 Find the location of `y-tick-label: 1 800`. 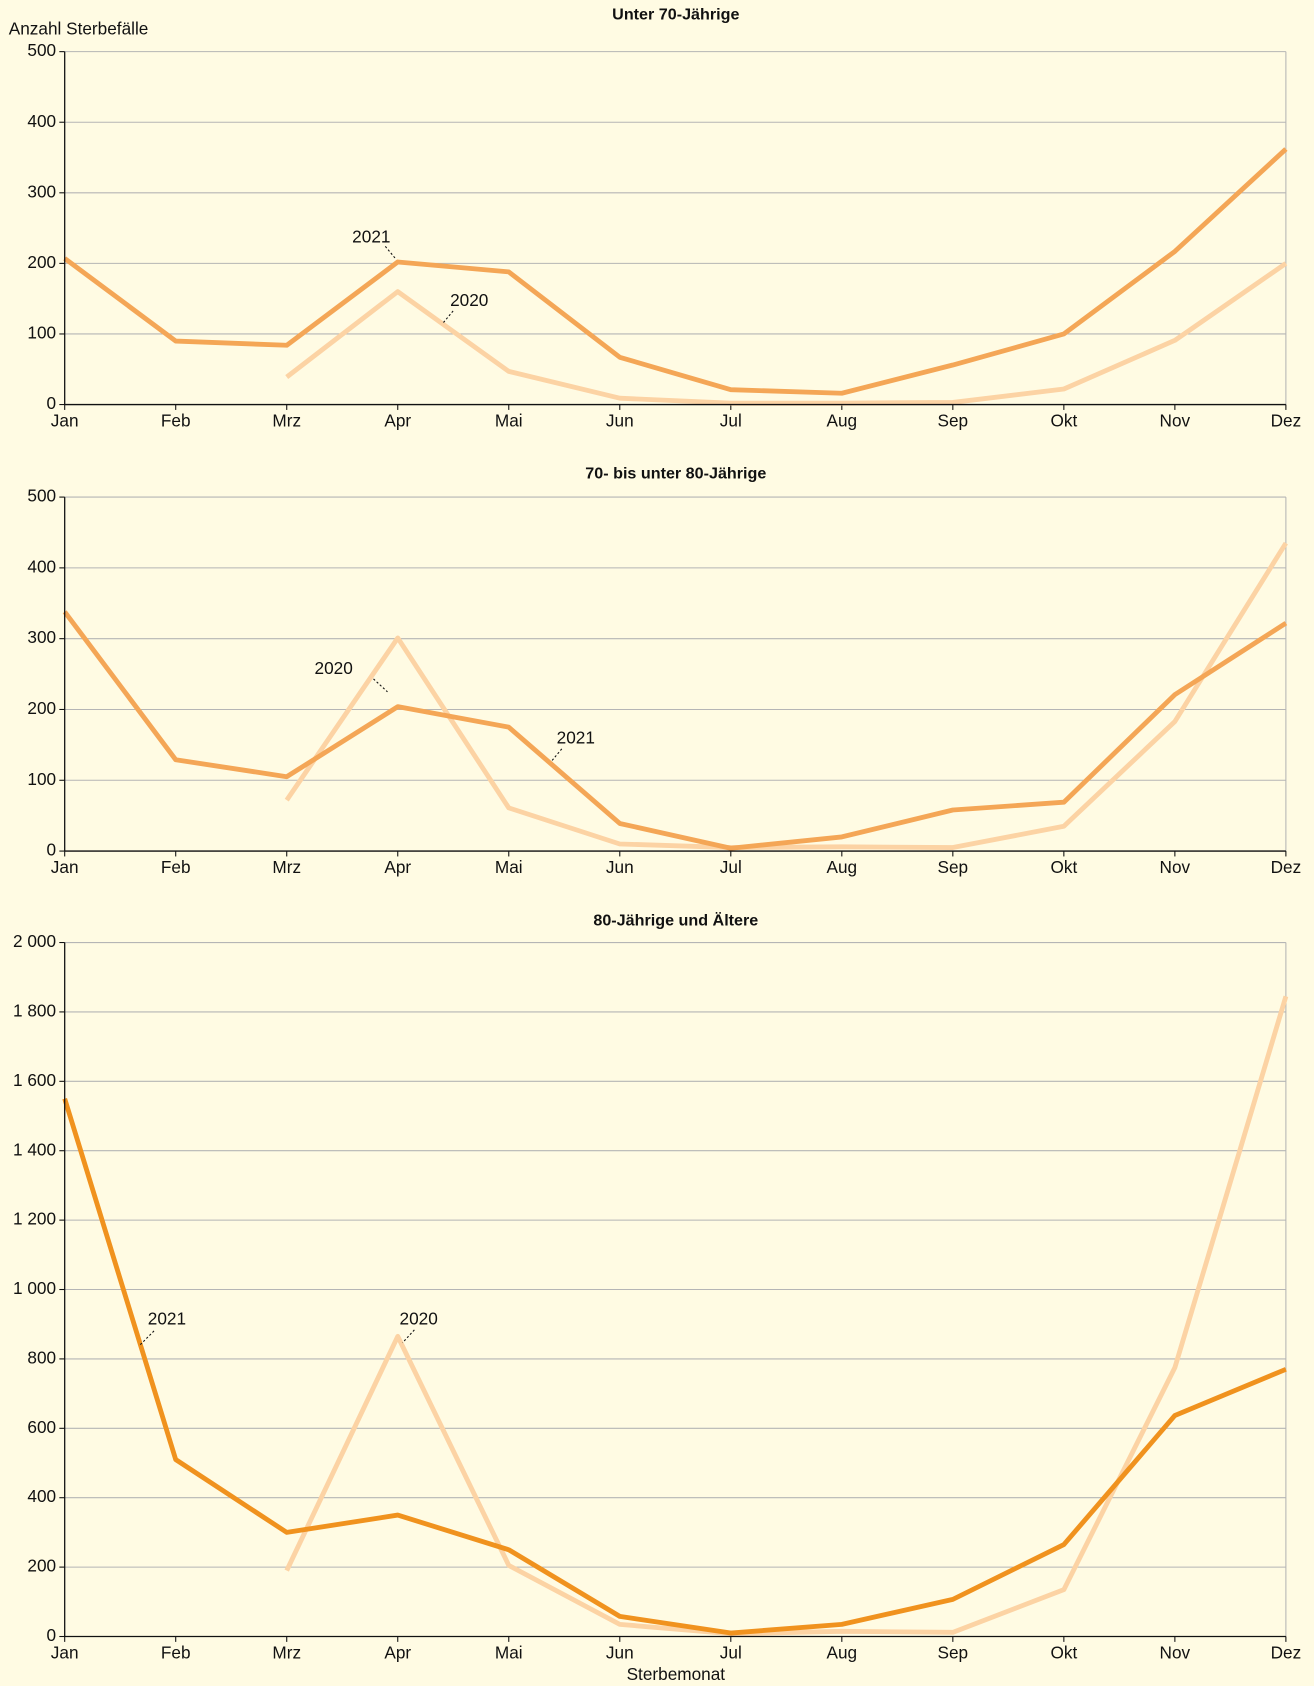

y-tick-label: 1 800 is located at coordinates (34, 1010).